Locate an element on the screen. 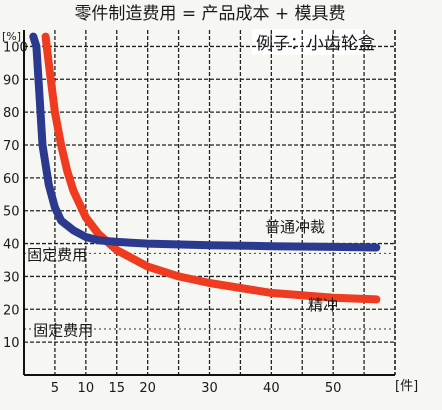  x-tick-label: 30 is located at coordinates (209, 388).